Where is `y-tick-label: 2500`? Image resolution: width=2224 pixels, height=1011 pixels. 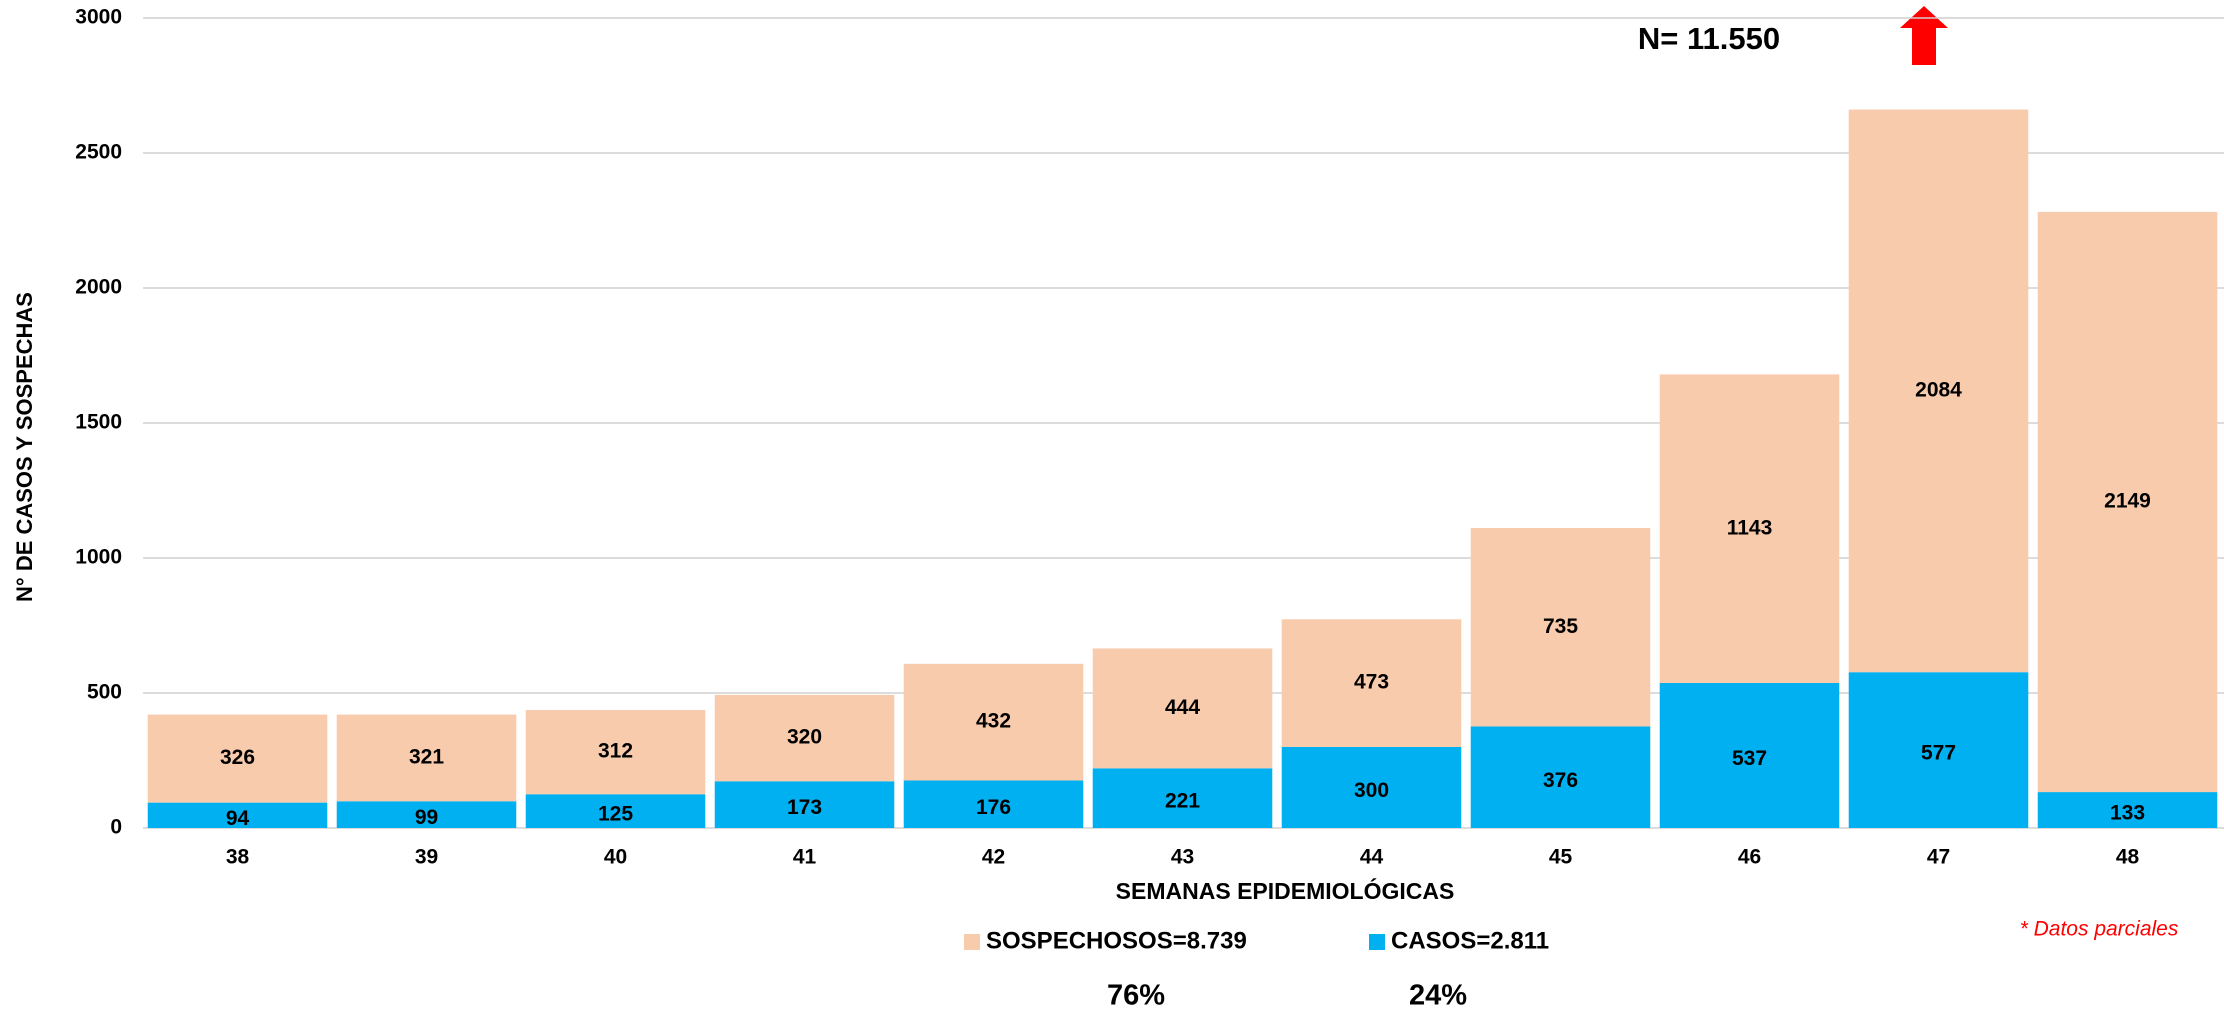 y-tick-label: 2500 is located at coordinates (98, 152).